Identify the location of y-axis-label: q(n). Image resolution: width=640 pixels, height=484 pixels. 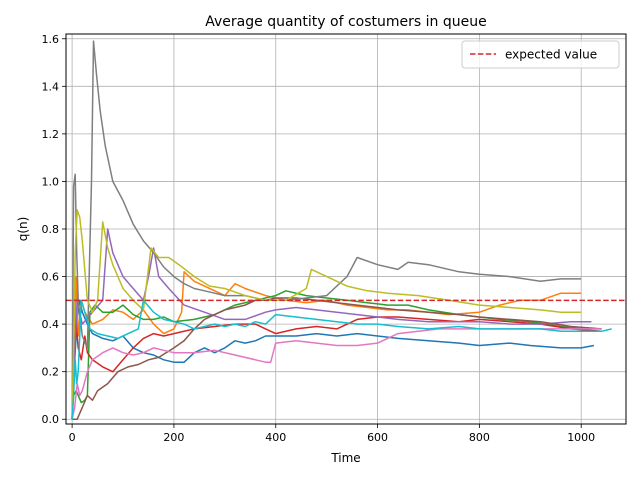
(23, 229).